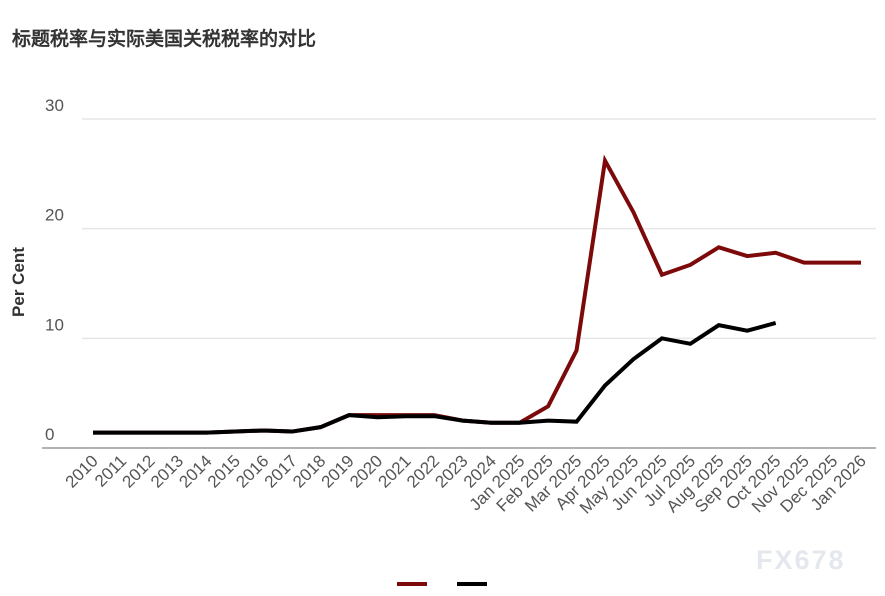 The image size is (885, 596). What do you see at coordinates (49, 434) in the screenshot?
I see `y-tick-label: 0` at bounding box center [49, 434].